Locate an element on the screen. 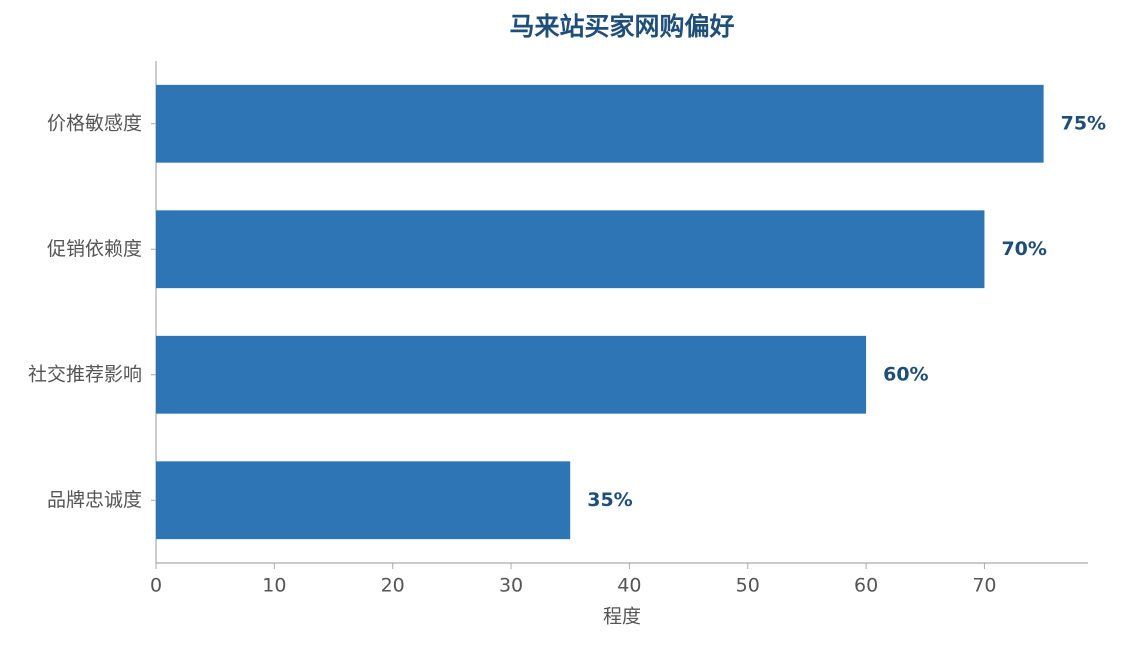  value-label: 75% is located at coordinates (1083, 123).